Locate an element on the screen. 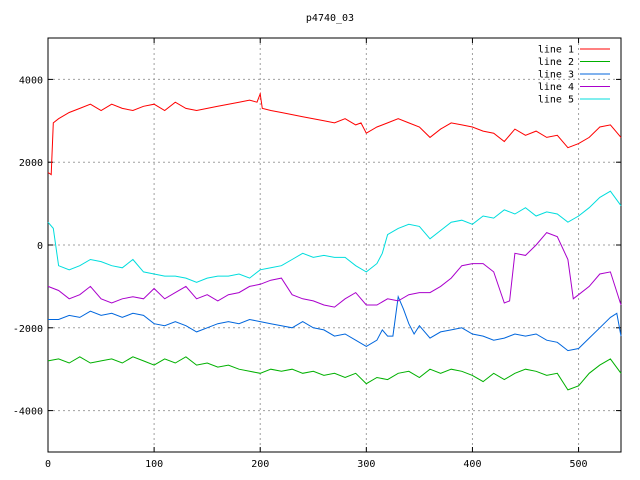 This screenshot has width=640, height=480. x-tick-label: 200 is located at coordinates (260, 464).